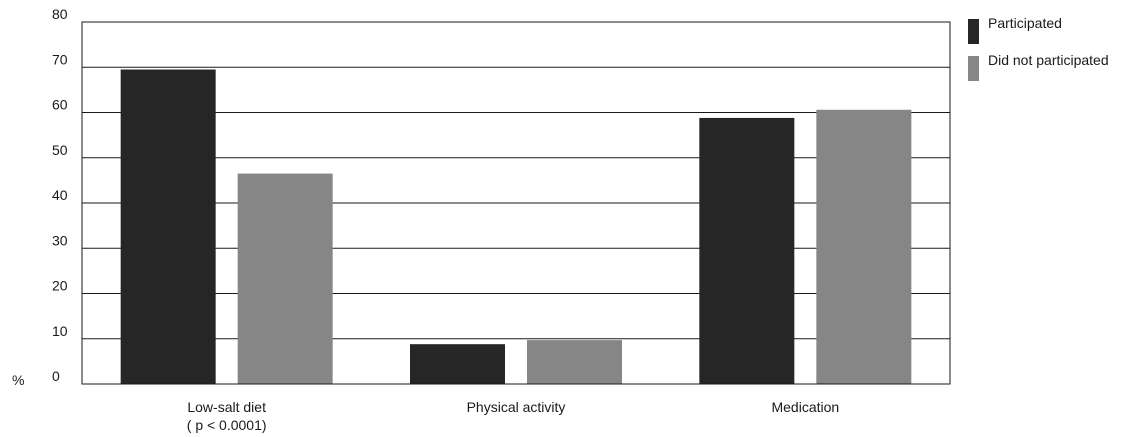  What do you see at coordinates (227, 425) in the screenshot?
I see `x-category-sublabel: ( p < 0.0001)` at bounding box center [227, 425].